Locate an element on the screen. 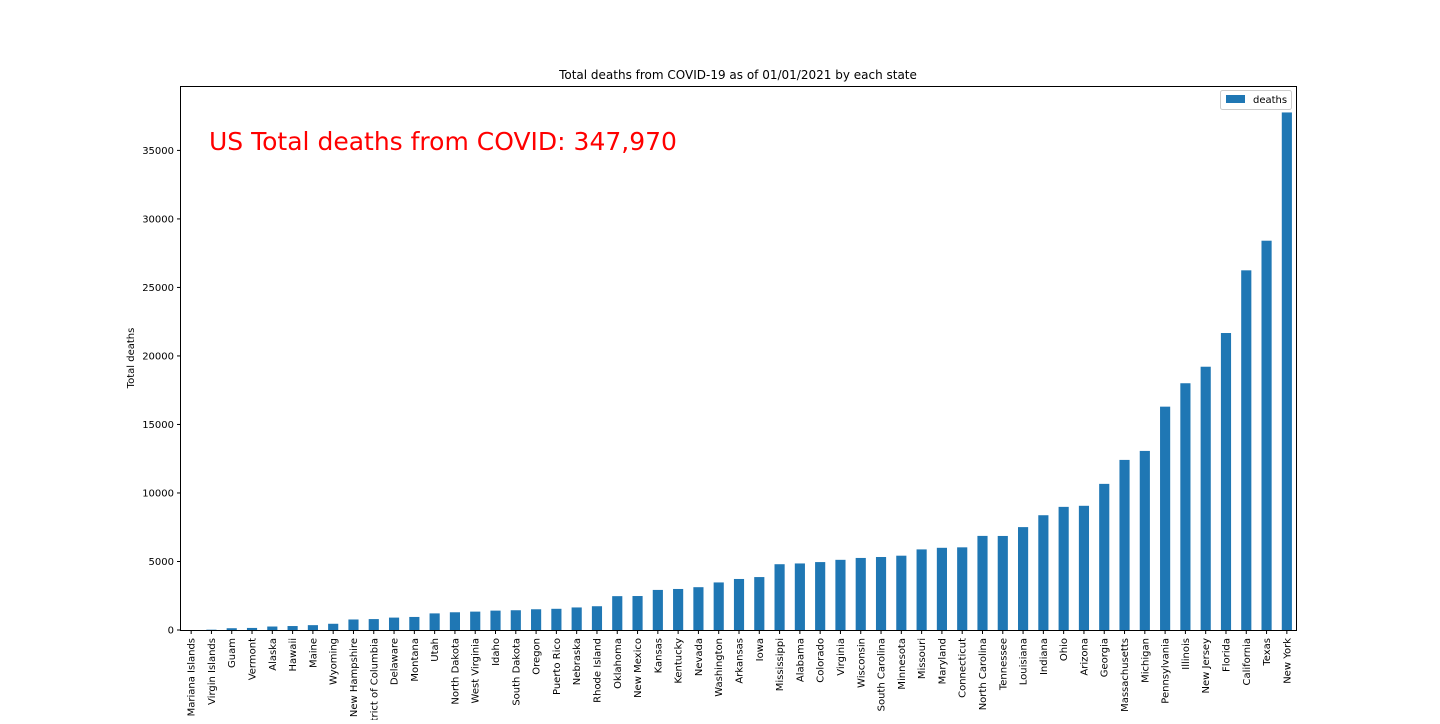 The height and width of the screenshot is (724, 1440). x-tick-label: West Virginia is located at coordinates (476, 670).